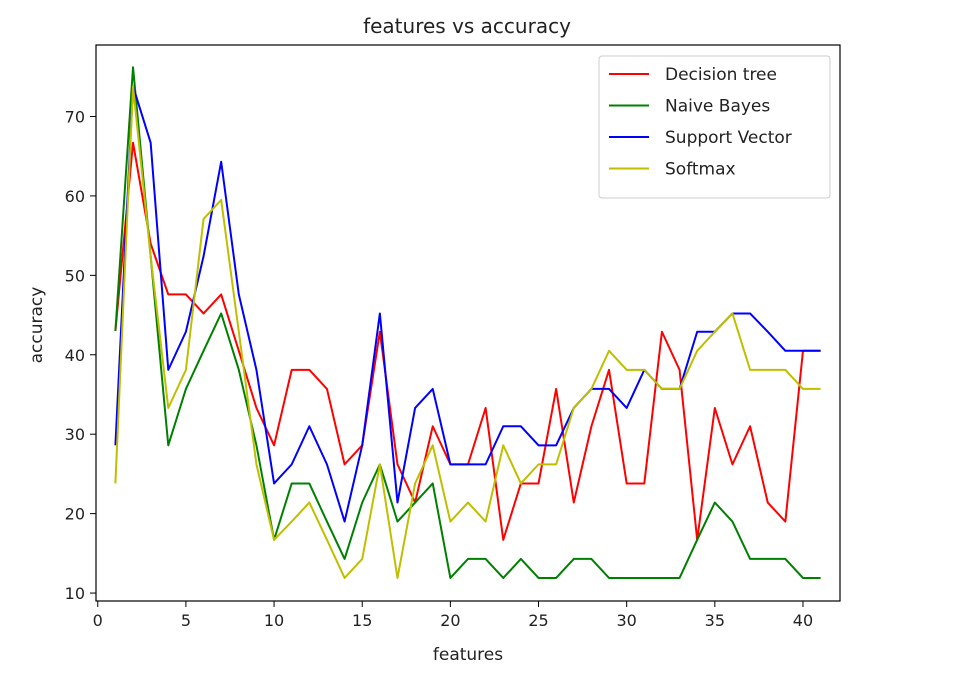 The height and width of the screenshot is (688, 975). Describe the element at coordinates (75, 434) in the screenshot. I see `y-tick-label: 30` at that location.